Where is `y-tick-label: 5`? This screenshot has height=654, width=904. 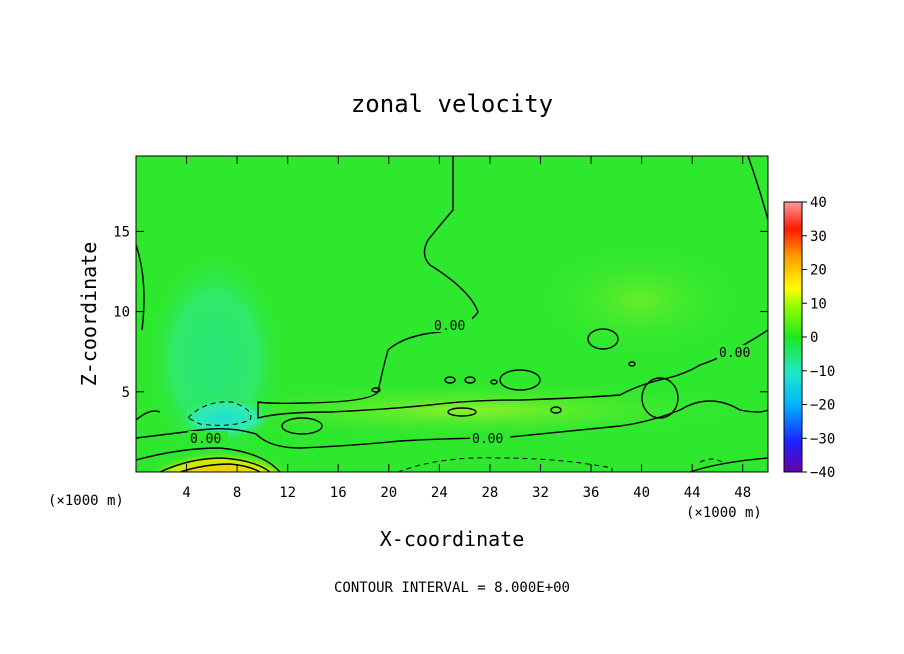 y-tick-label: 5 is located at coordinates (126, 393).